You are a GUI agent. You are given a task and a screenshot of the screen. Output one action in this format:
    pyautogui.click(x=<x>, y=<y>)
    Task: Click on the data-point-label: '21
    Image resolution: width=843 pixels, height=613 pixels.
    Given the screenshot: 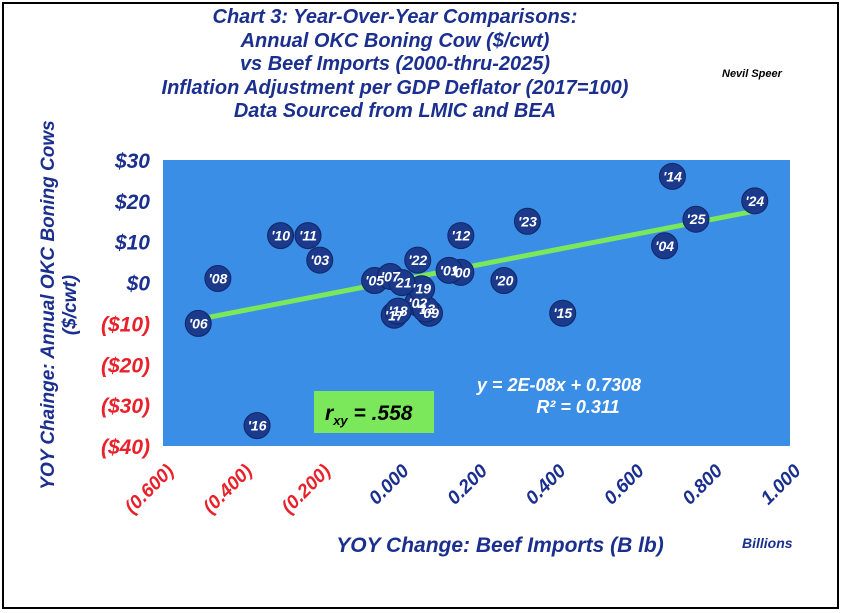 What is the action you would take?
    pyautogui.click(x=402, y=283)
    